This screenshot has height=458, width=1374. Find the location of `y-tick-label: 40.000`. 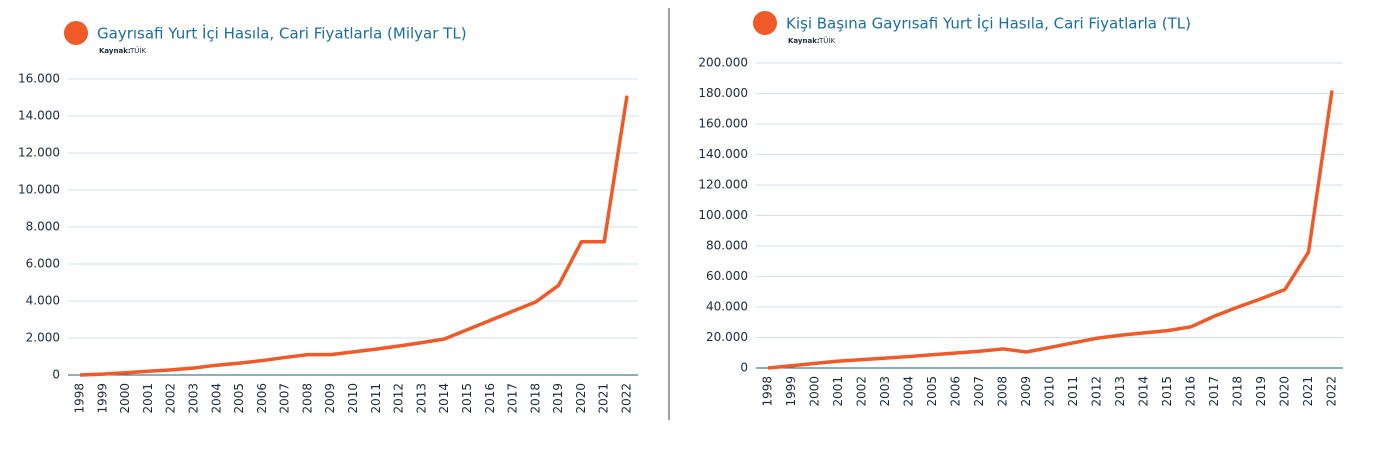

y-tick-label: 40.000 is located at coordinates (727, 307).